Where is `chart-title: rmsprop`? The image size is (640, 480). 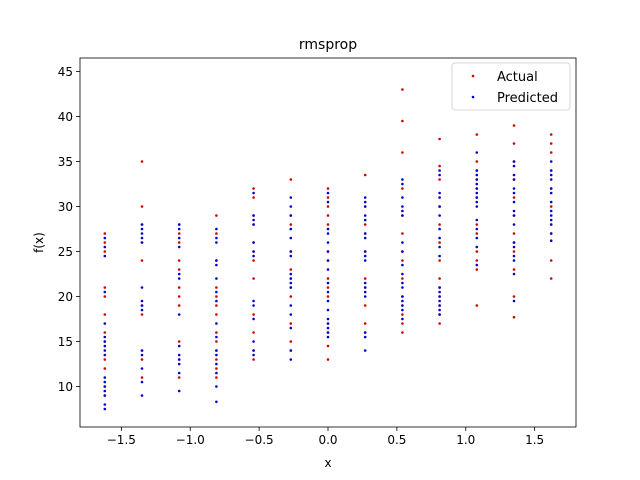 chart-title: rmsprop is located at coordinates (328, 45).